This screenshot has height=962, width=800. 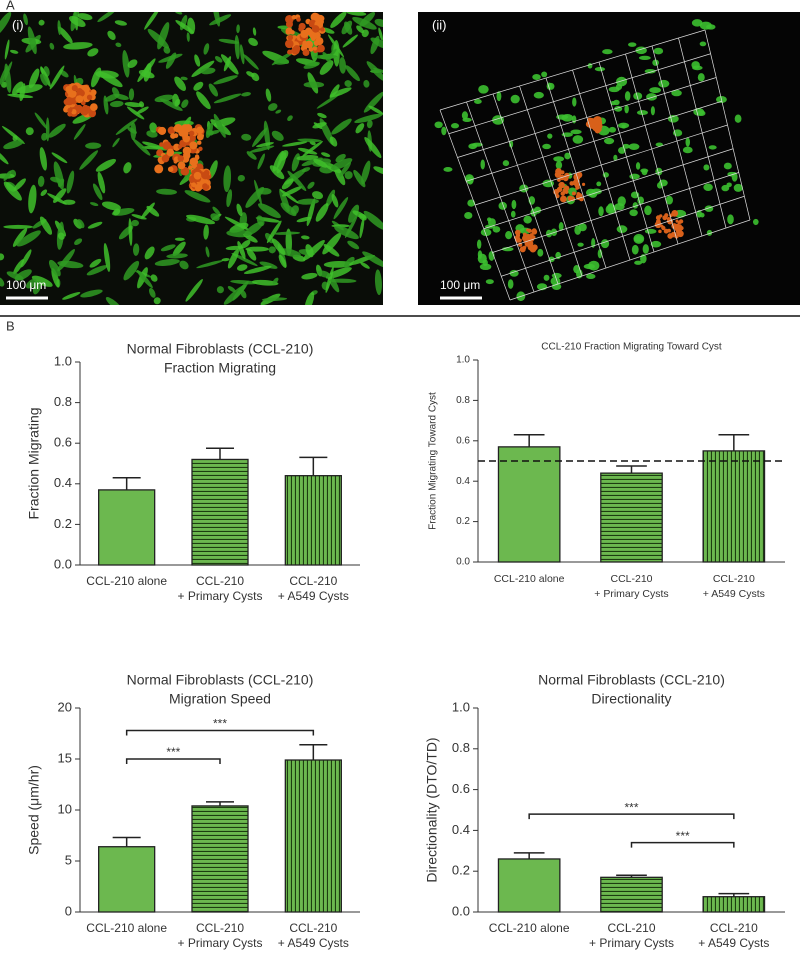 What do you see at coordinates (313, 752) in the screenshot?
I see `error-bar` at bounding box center [313, 752].